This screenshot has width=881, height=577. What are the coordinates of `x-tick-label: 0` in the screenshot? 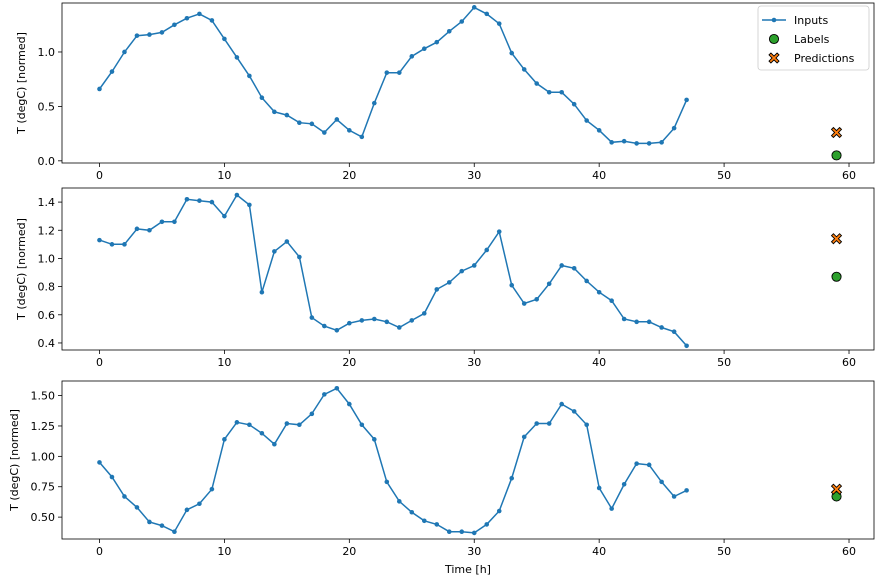 It's located at (99, 551).